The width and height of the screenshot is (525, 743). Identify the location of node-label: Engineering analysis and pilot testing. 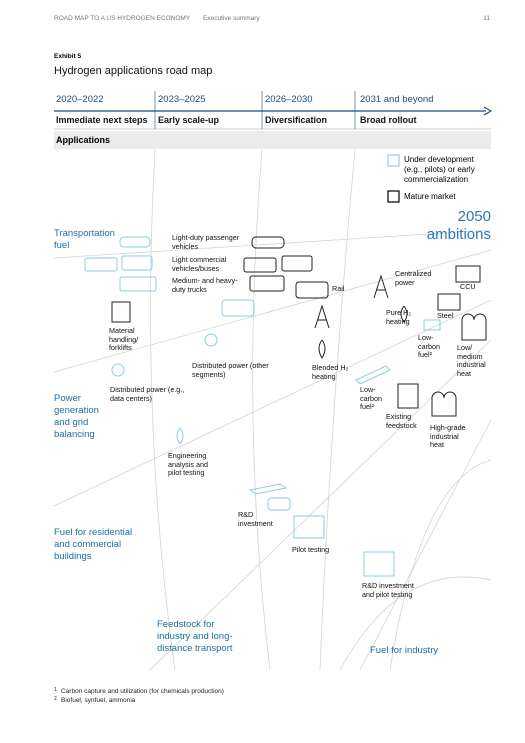
(188, 464).